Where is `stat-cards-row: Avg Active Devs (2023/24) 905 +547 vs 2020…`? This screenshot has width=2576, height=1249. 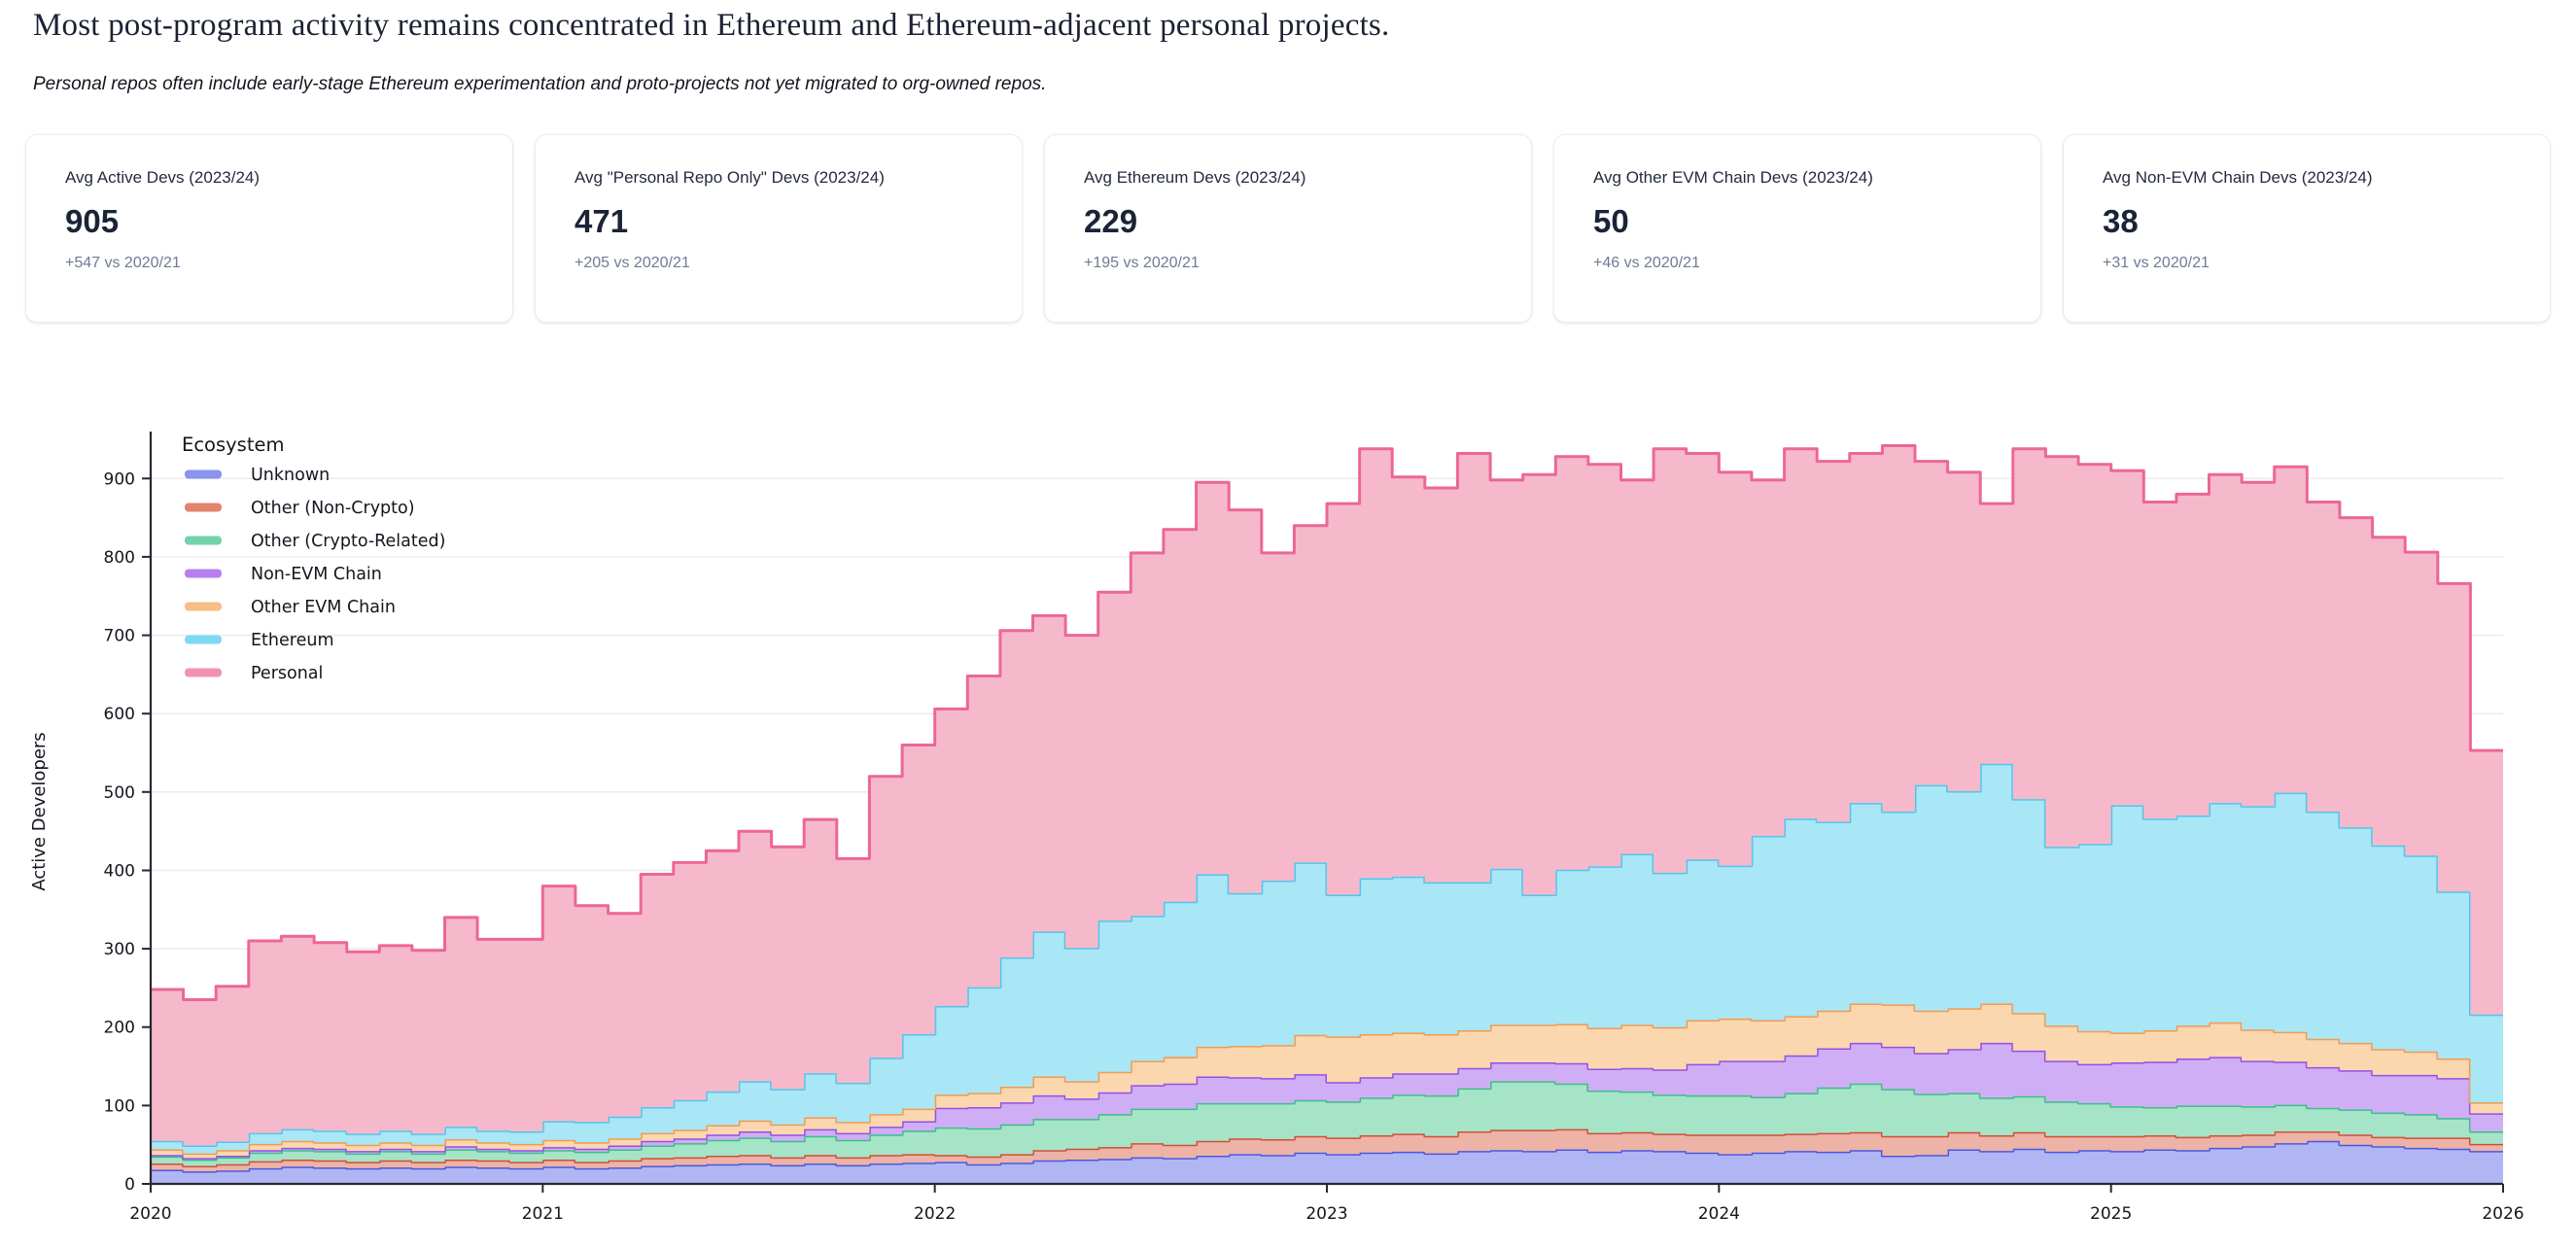
stat-cards-row: Avg Active Devs (2023/24) 905 +547 vs 2020… is located at coordinates (1288, 228).